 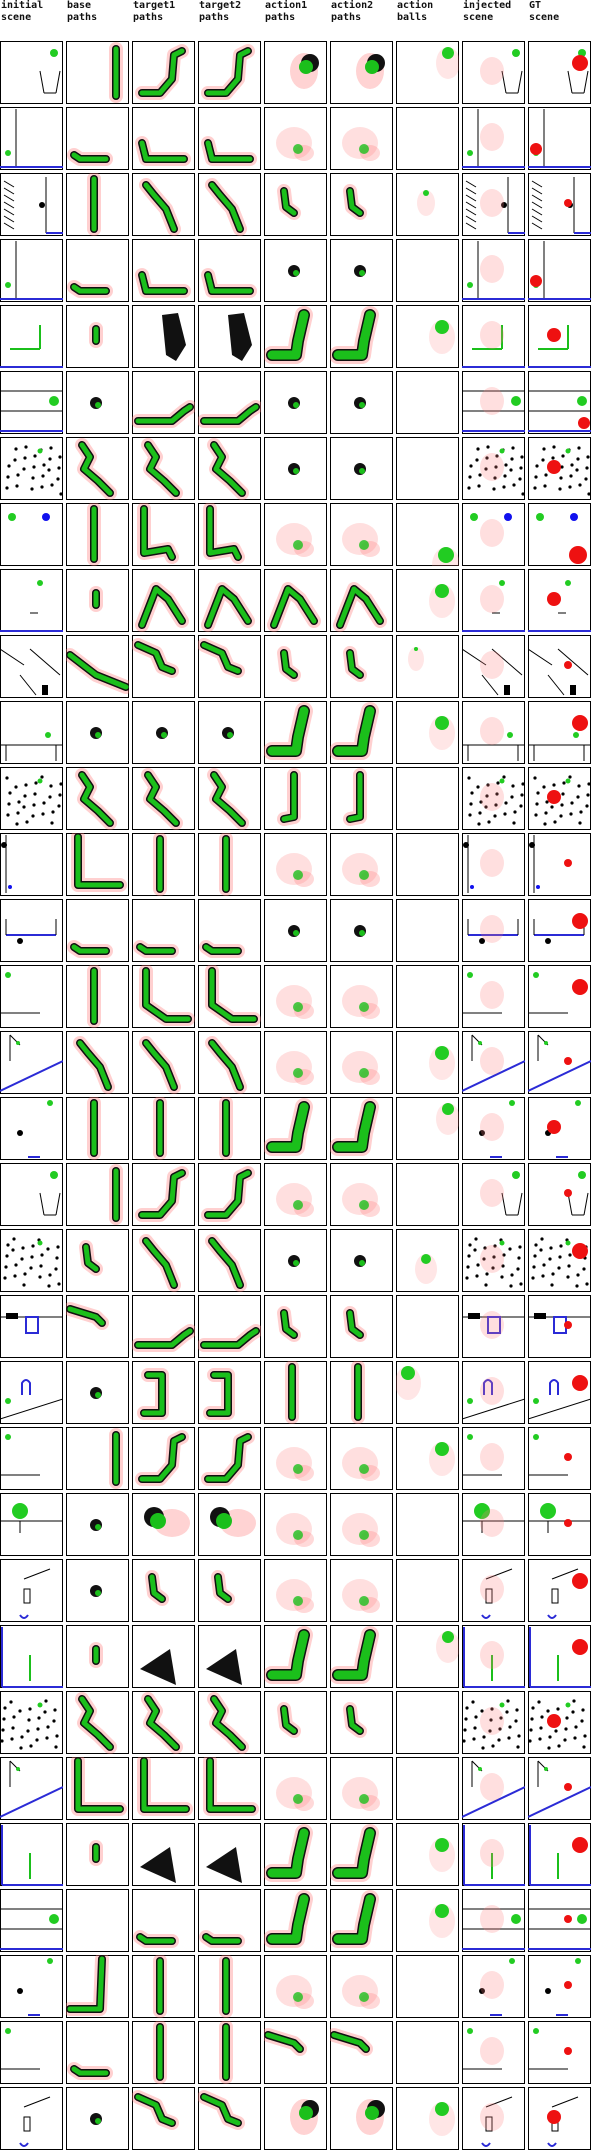 What do you see at coordinates (97, 1194) in the screenshot?
I see `cell-r18-base-paths` at bounding box center [97, 1194].